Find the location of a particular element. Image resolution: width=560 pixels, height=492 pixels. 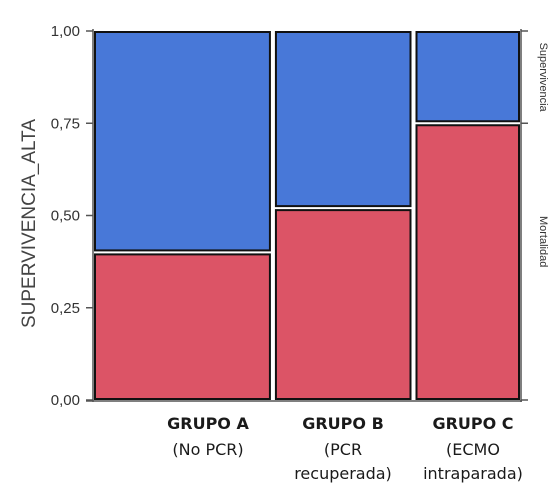

x-category-sublabel: (No PCR) is located at coordinates (207, 449).